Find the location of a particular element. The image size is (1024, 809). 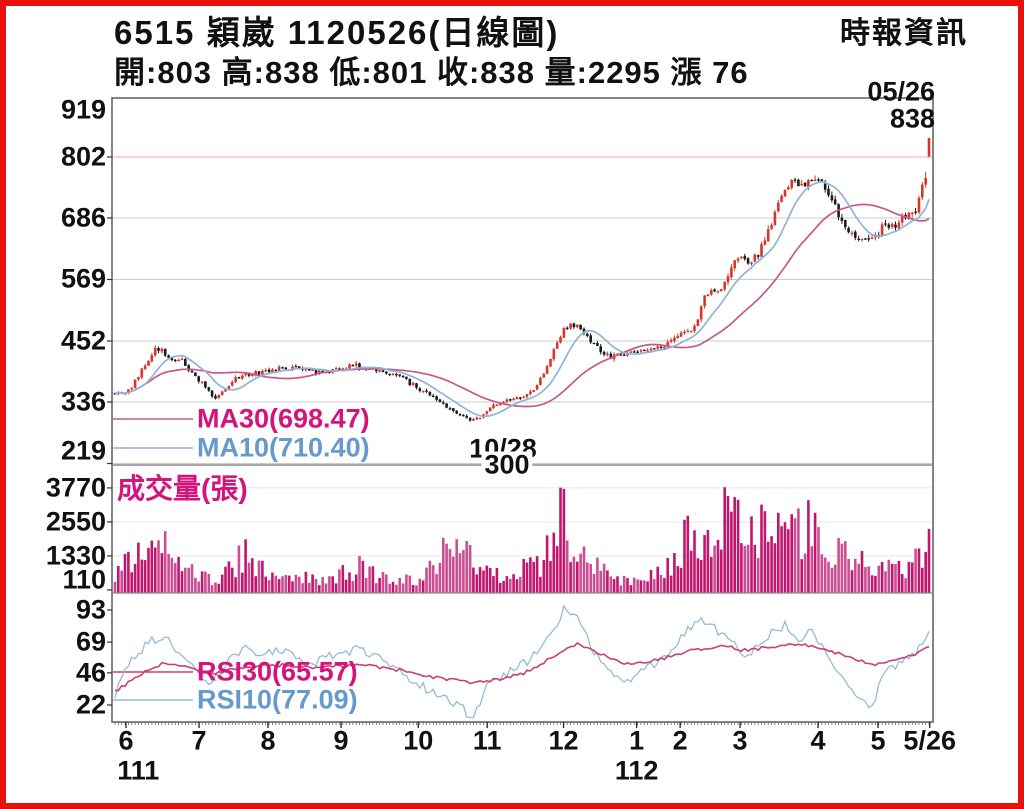

chart-title: 6515 穎崴 1120526(日線圖) is located at coordinates (337, 32).